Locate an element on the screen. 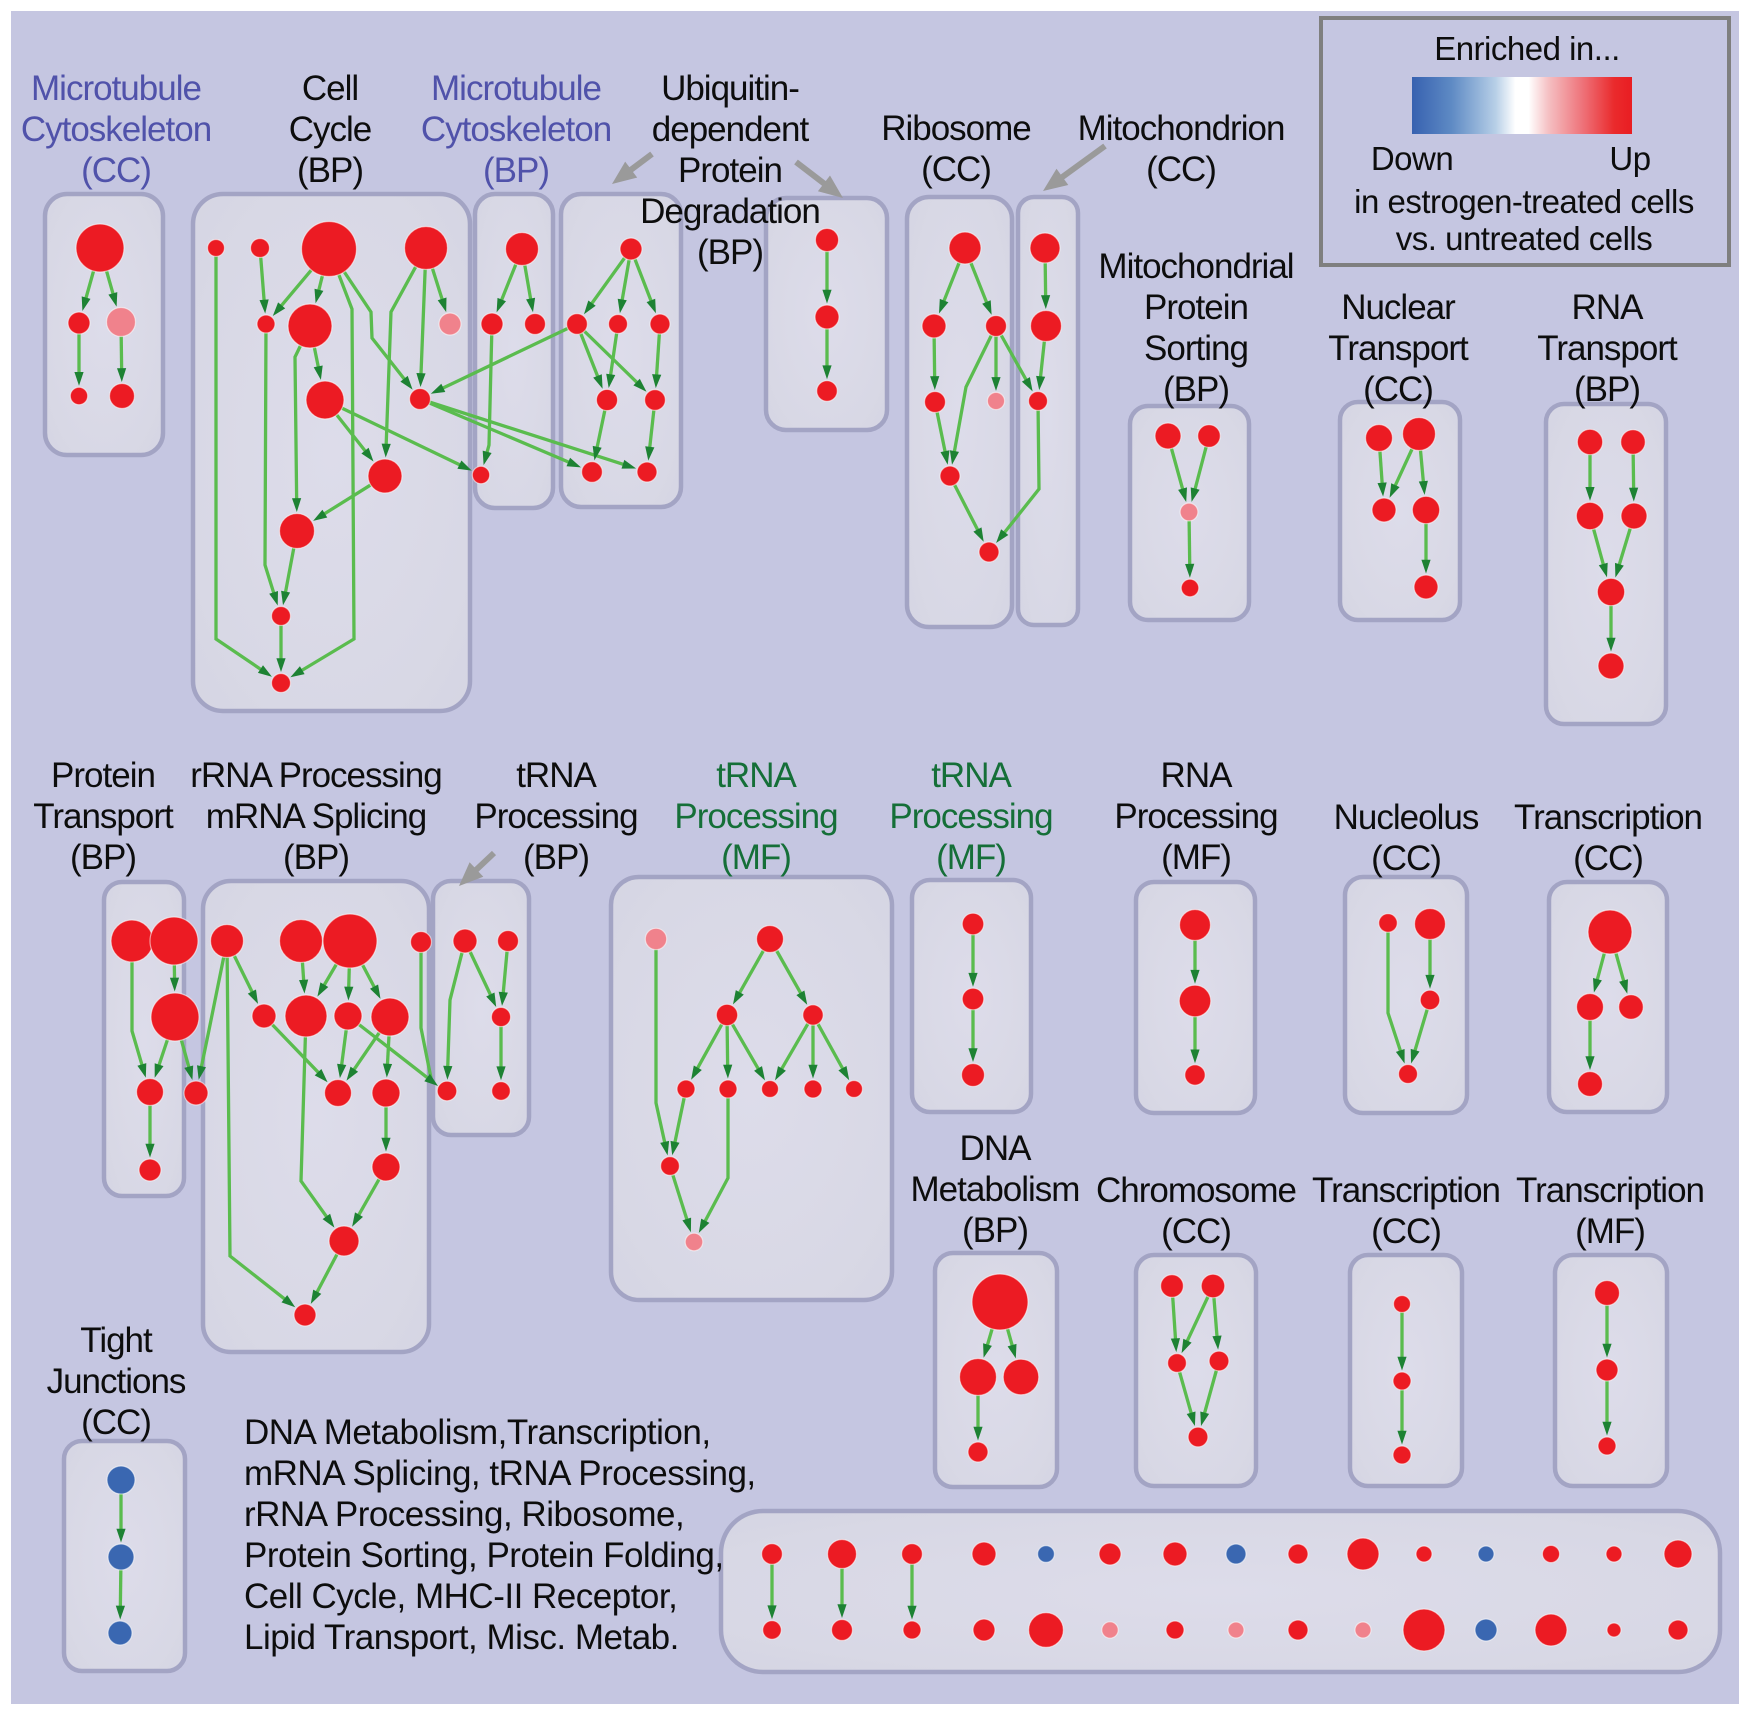 The height and width of the screenshot is (1715, 1750). svg-text: Up is located at coordinates (1629, 158).